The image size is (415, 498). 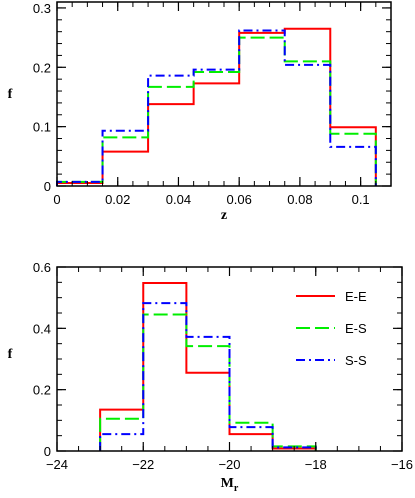 What do you see at coordinates (331, 328) in the screenshot?
I see `legend: E-E E-S S-S` at bounding box center [331, 328].